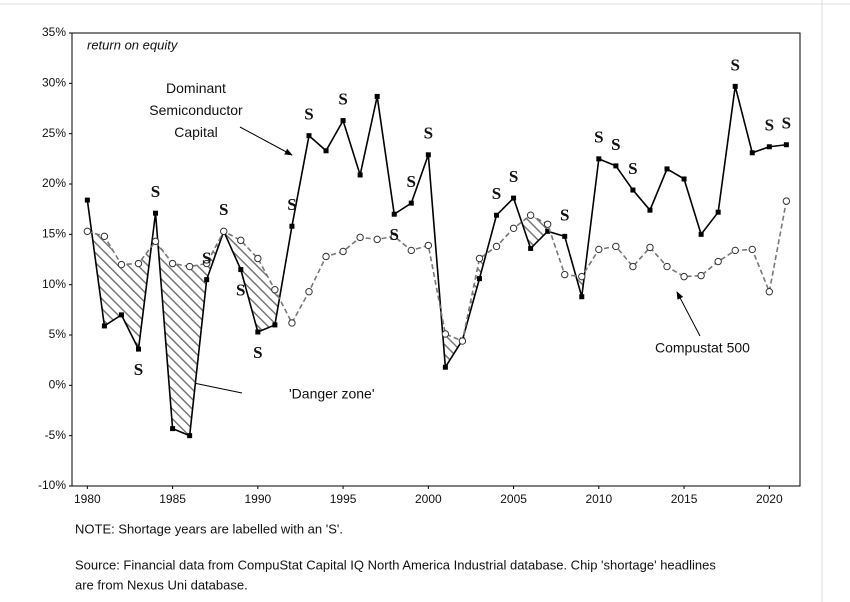  I want to click on y-tick-label: 10%, so click(54, 284).